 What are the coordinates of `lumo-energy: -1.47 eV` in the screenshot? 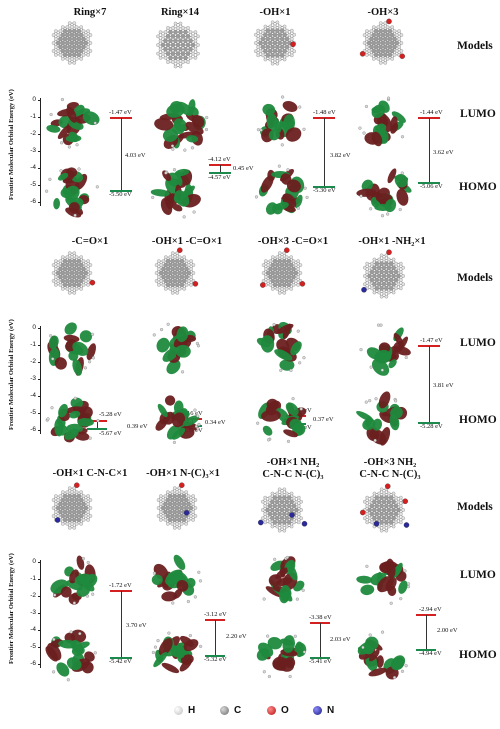 It's located at (431, 340).